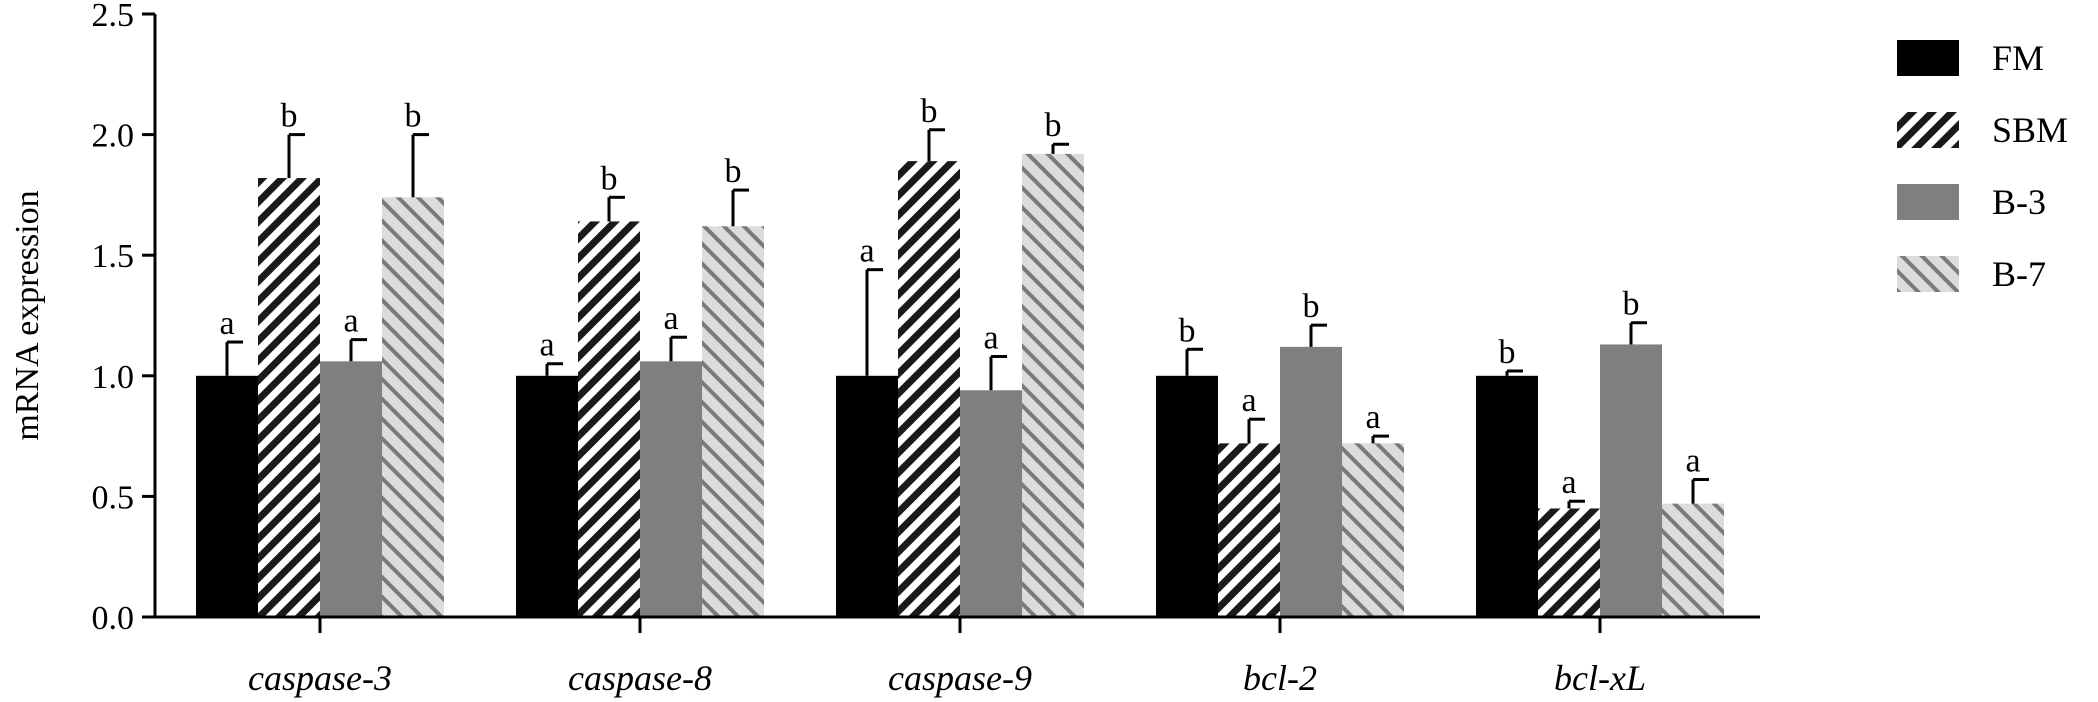 This screenshot has width=2098, height=702. Describe the element at coordinates (27, 315) in the screenshot. I see `y-axis-label: mRNA expression` at that location.